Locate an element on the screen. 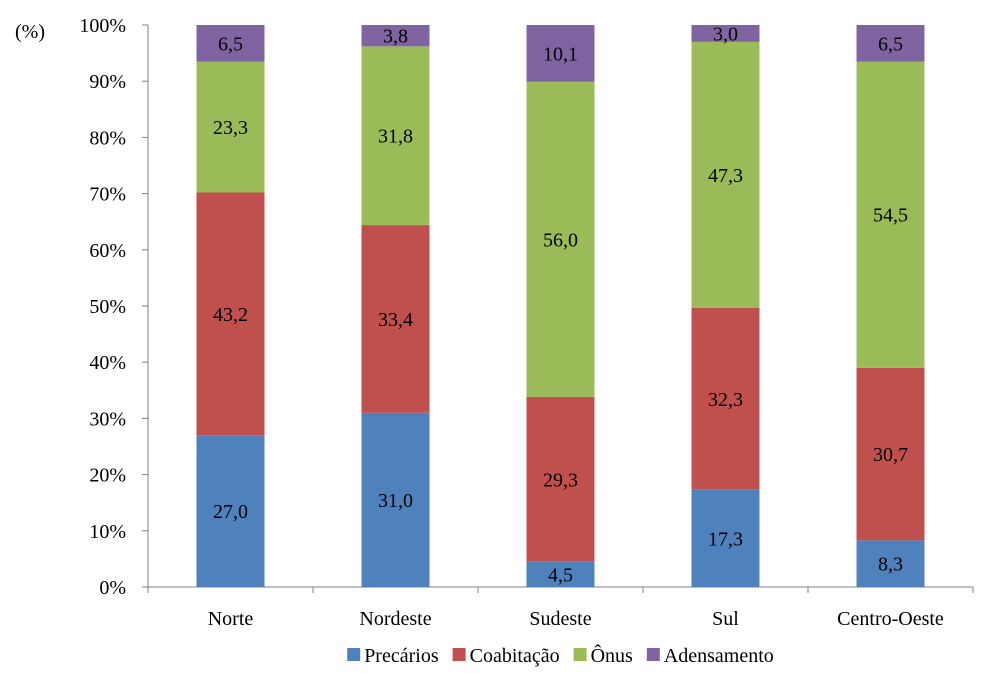 Image resolution: width=991 pixels, height=673 pixels. data-label: 47,3 is located at coordinates (725, 176).